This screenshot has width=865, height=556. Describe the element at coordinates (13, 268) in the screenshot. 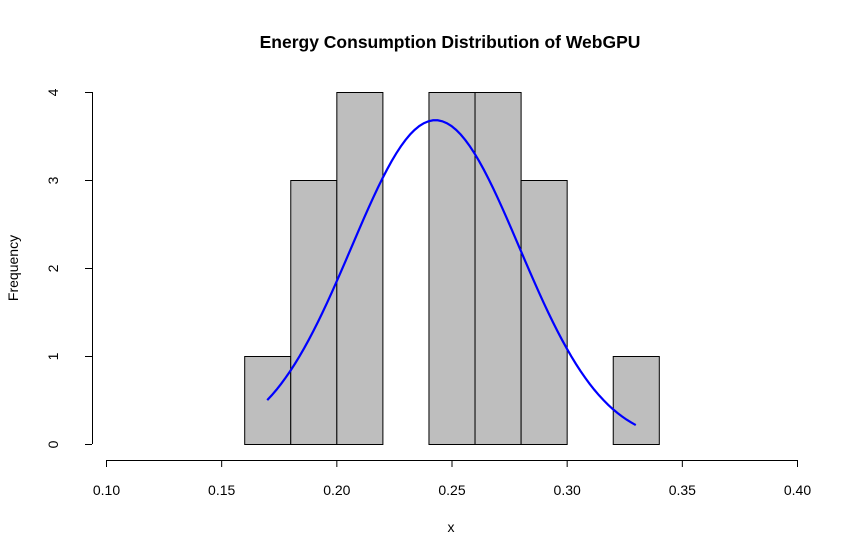

I see `y-axis-label: Frequency` at that location.